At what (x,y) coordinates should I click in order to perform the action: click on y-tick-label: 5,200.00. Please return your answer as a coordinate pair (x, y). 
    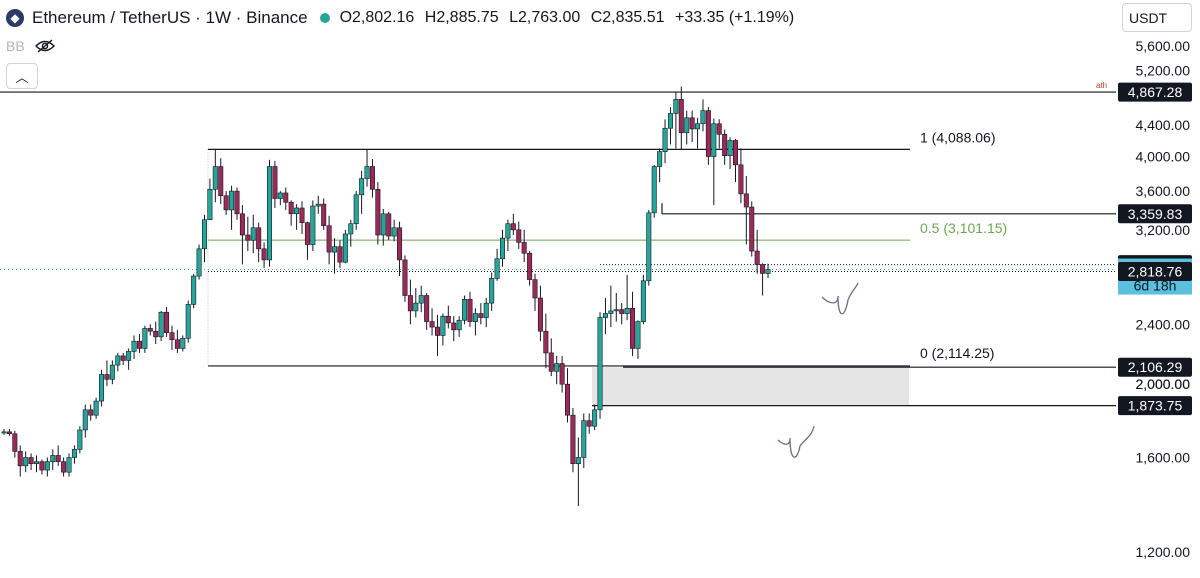
    Looking at the image, I should click on (1163, 70).